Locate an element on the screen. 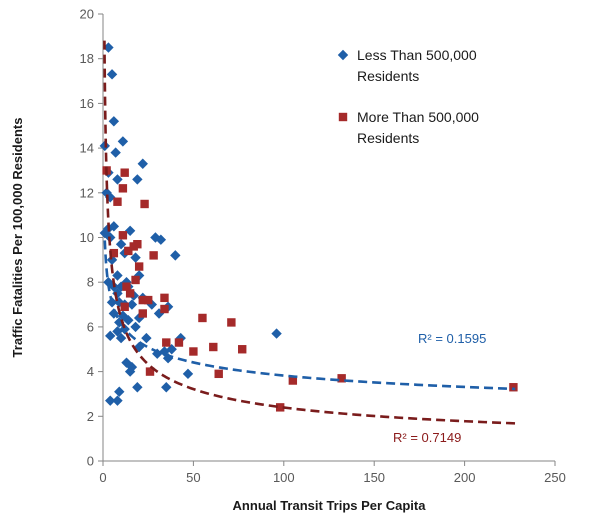  x-tick-label: 200 is located at coordinates (465, 477).